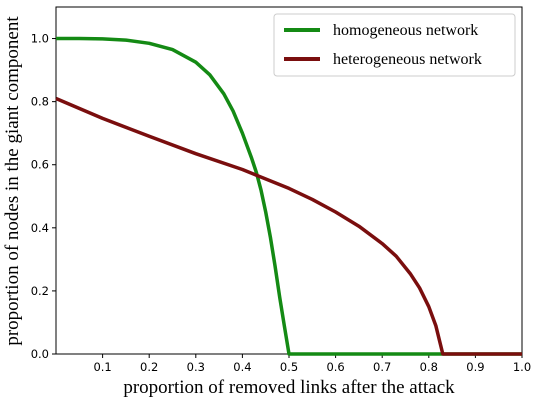  What do you see at coordinates (40, 102) in the screenshot?
I see `y-tick-label: 0.8` at bounding box center [40, 102].